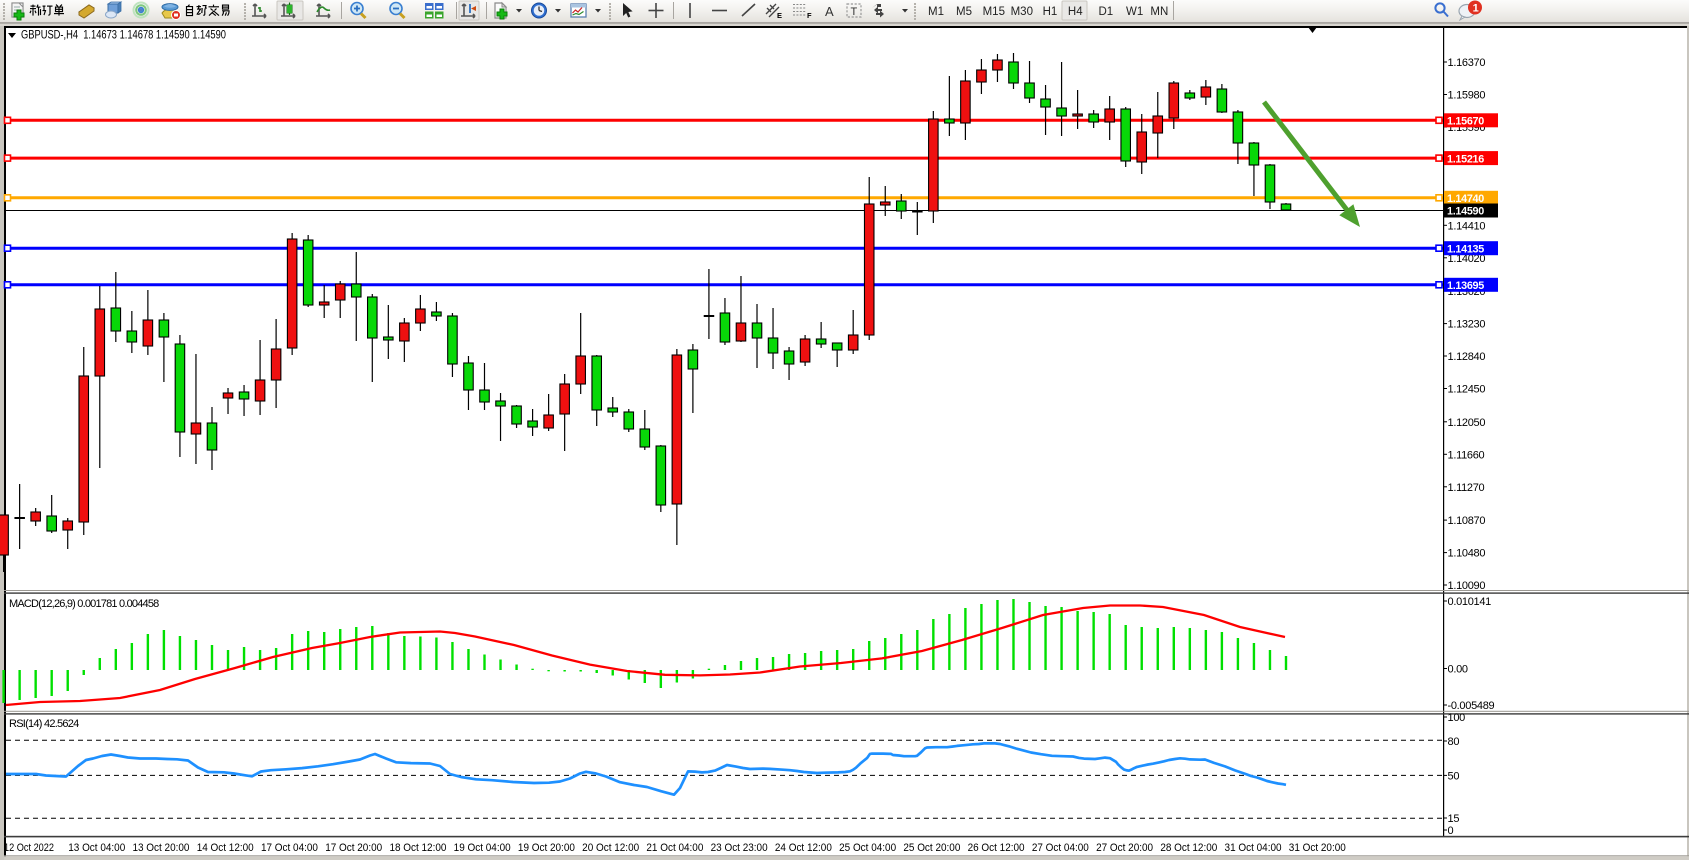 This screenshot has height=860, width=1689. What do you see at coordinates (610, 848) in the screenshot?
I see `svg-text: 20 Oct 12:00` at bounding box center [610, 848].